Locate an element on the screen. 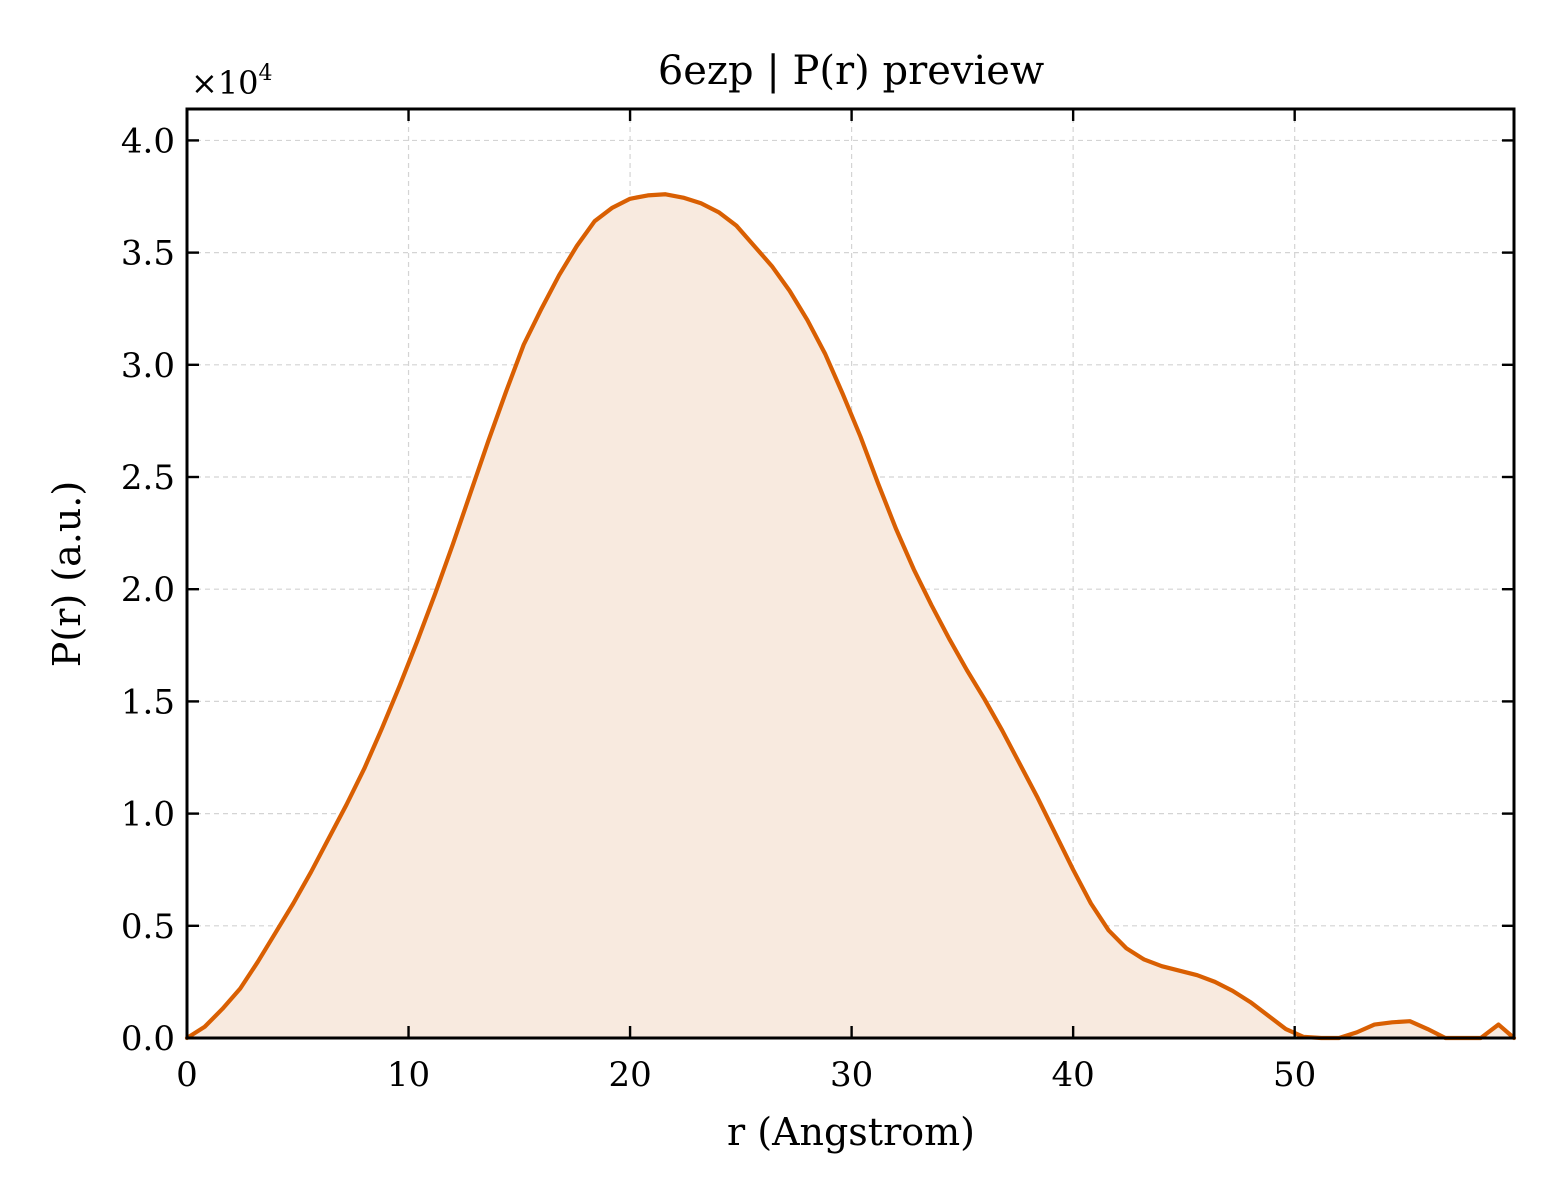 Image resolution: width=1560 pixels, height=1200 pixels. y-offset-label: ×10⁴ is located at coordinates (232, 81).